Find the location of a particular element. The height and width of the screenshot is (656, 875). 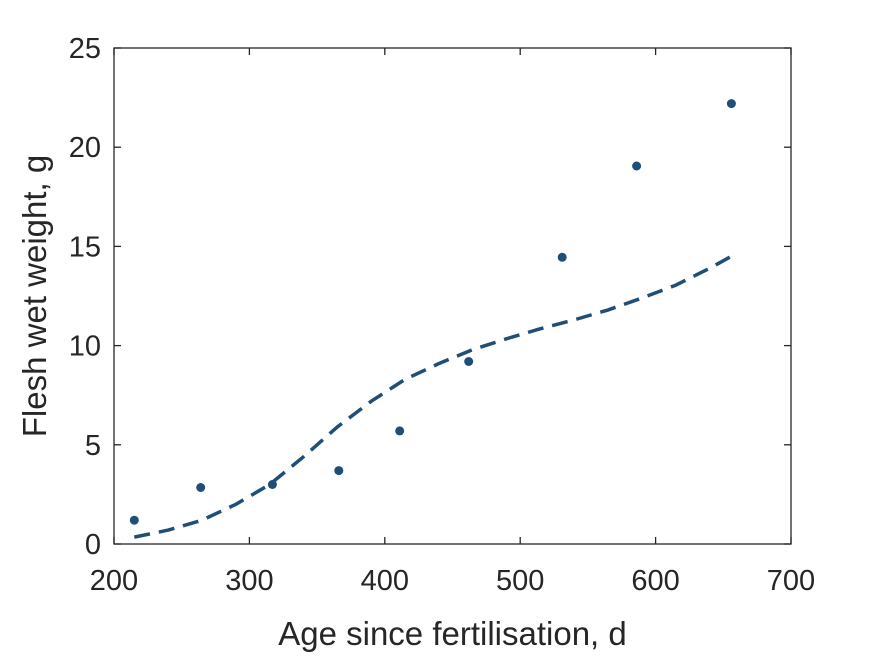

x-tick-label: 200 is located at coordinates (114, 581).